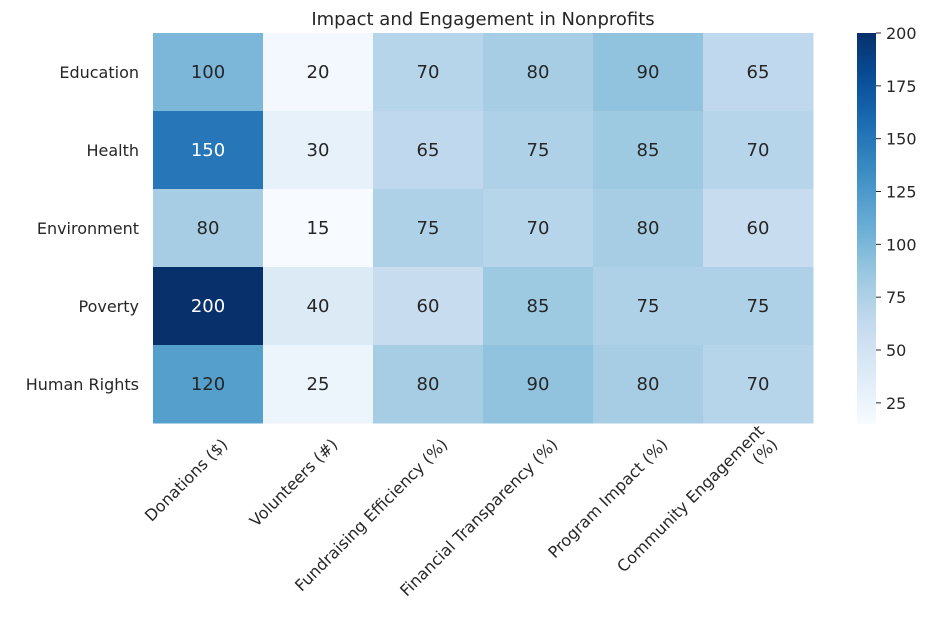  I want to click on colorbar-gradient, so click(866, 228).